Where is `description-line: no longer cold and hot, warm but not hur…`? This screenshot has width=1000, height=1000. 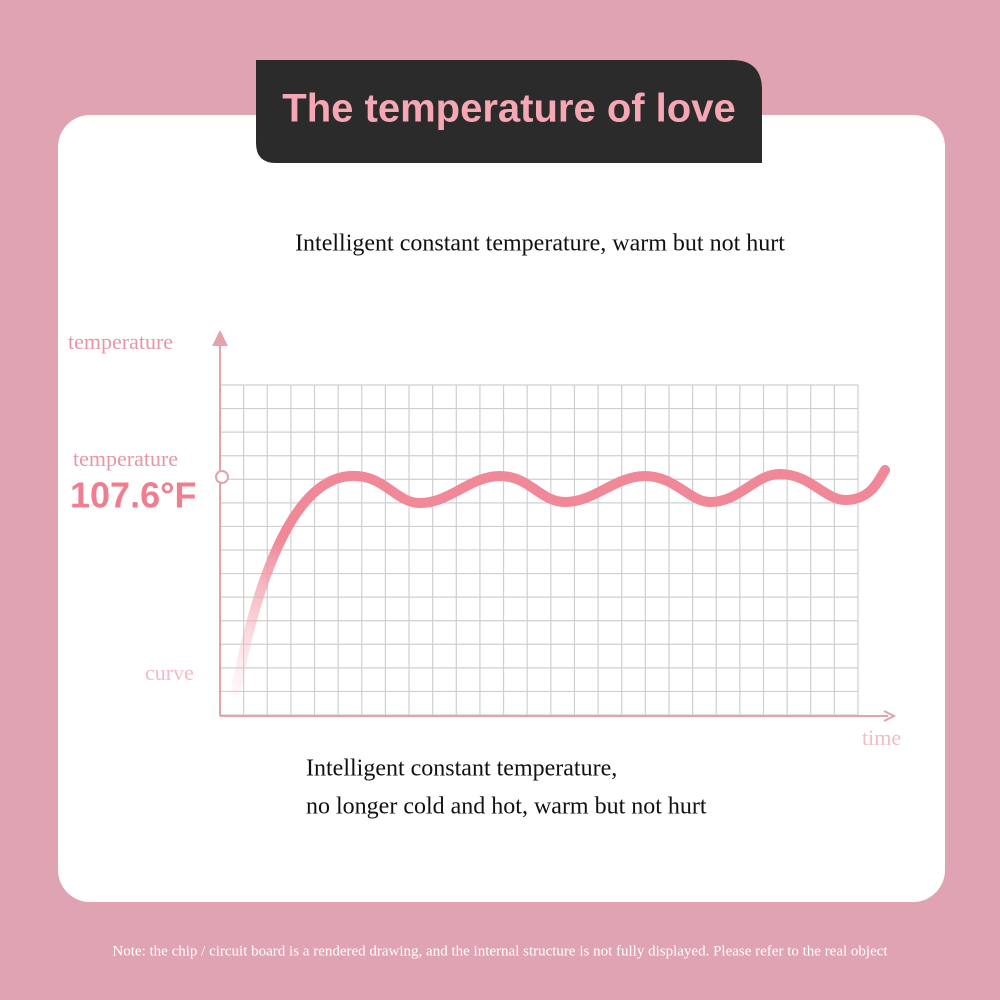 description-line: no longer cold and hot, warm but not hur… is located at coordinates (506, 807).